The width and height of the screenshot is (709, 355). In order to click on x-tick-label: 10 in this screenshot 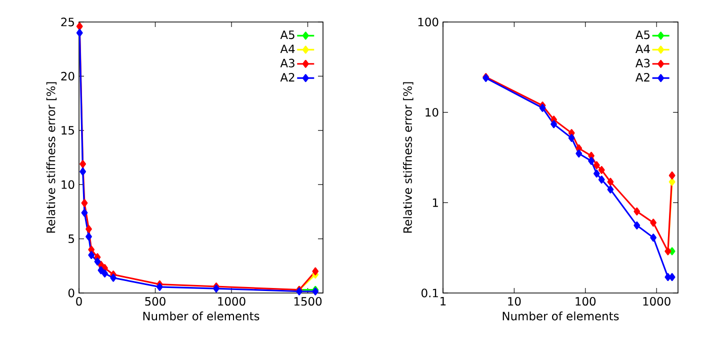, I will do `click(514, 301)`.